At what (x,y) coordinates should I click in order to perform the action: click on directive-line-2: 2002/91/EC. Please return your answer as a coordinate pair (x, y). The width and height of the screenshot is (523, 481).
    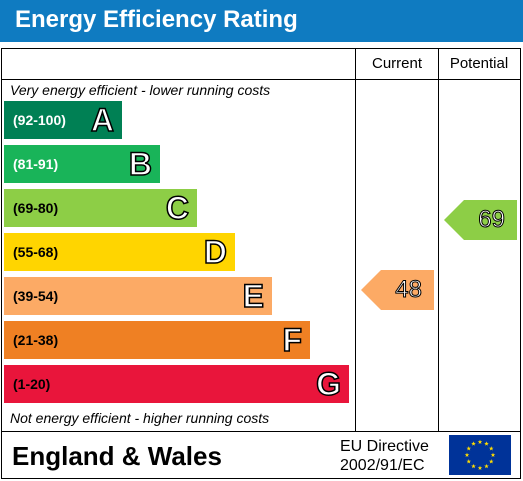
    Looking at the image, I should click on (382, 465).